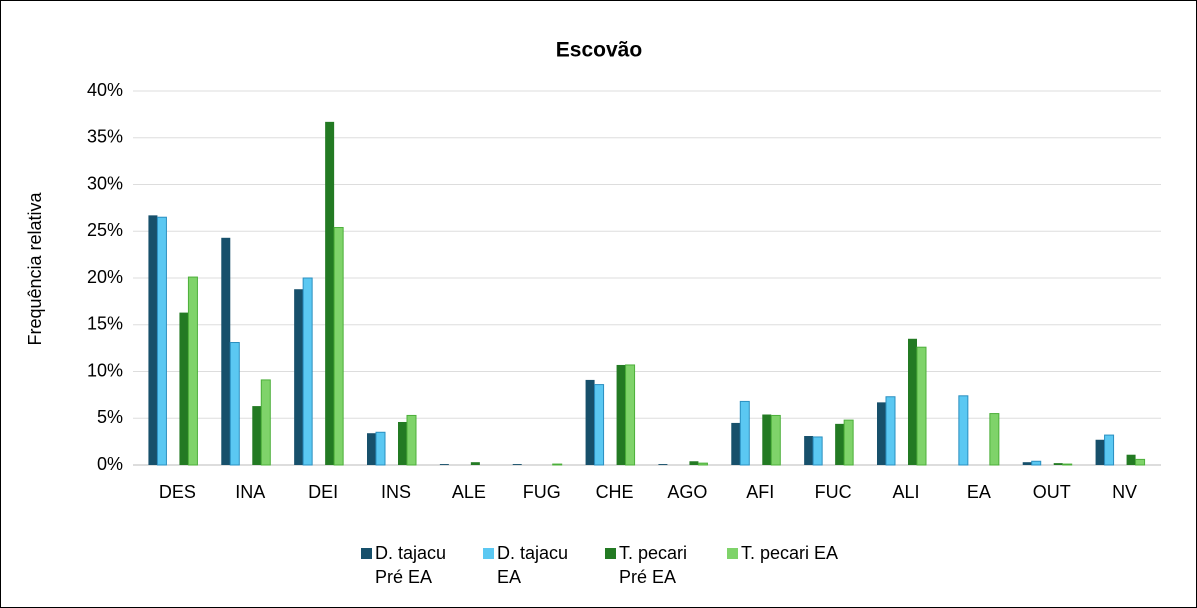  I want to click on chart-title: Escovão, so click(599, 50).